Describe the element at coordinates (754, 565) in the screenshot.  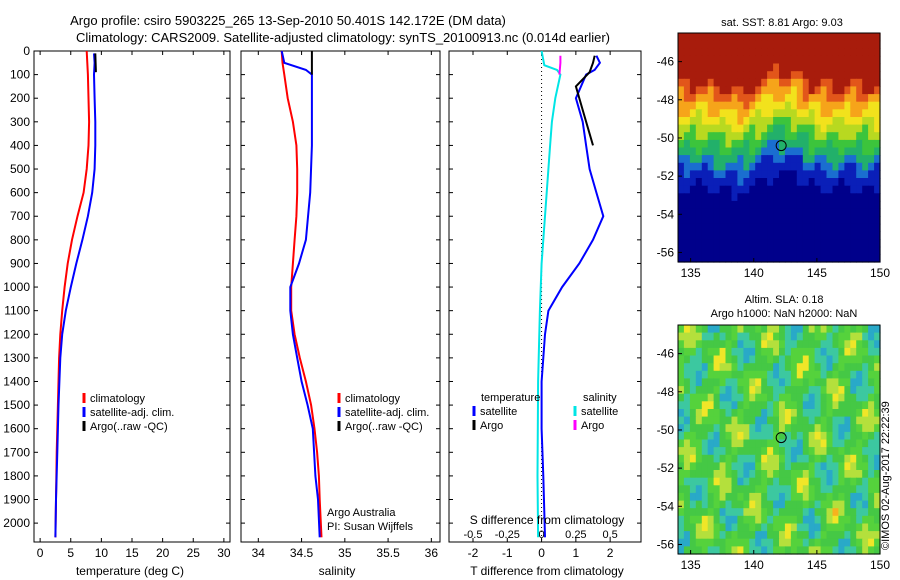
I see `x-tick-label: 140` at that location.